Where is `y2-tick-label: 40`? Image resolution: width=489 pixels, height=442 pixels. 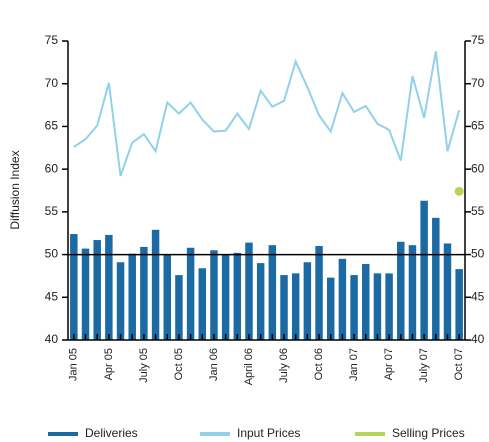
y2-tick-label: 40 is located at coordinates (478, 339).